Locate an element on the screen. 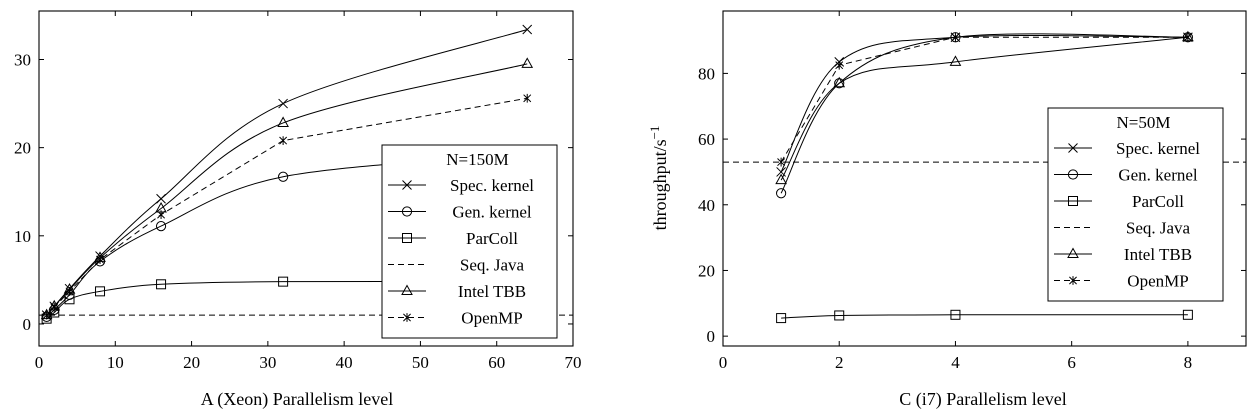  y-axis-title-c: throughput/s−1 is located at coordinates (658, 178).